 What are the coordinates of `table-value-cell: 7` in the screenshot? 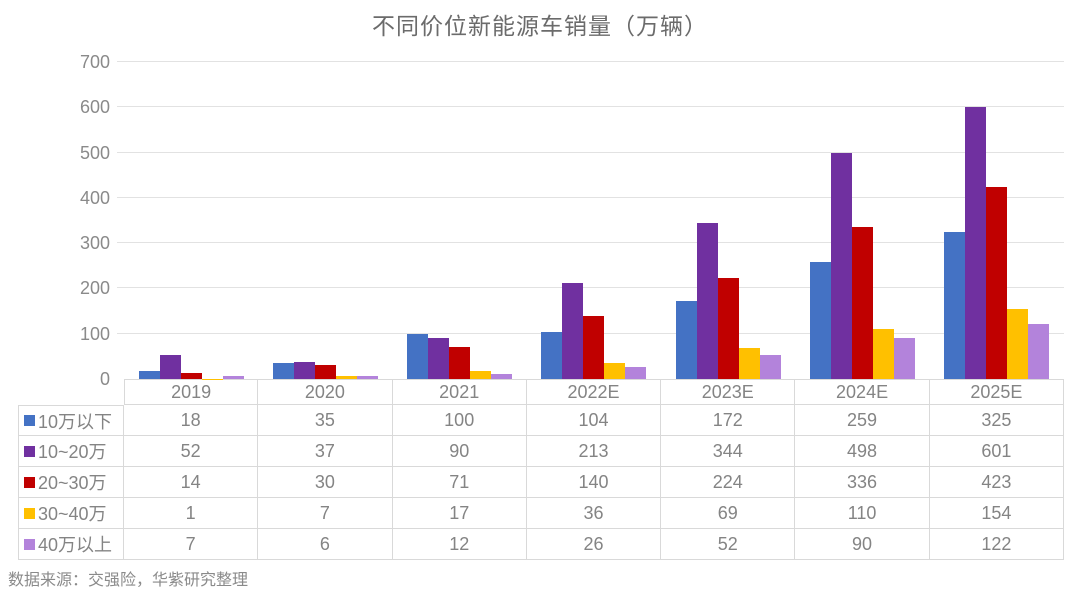 It's located at (191, 544).